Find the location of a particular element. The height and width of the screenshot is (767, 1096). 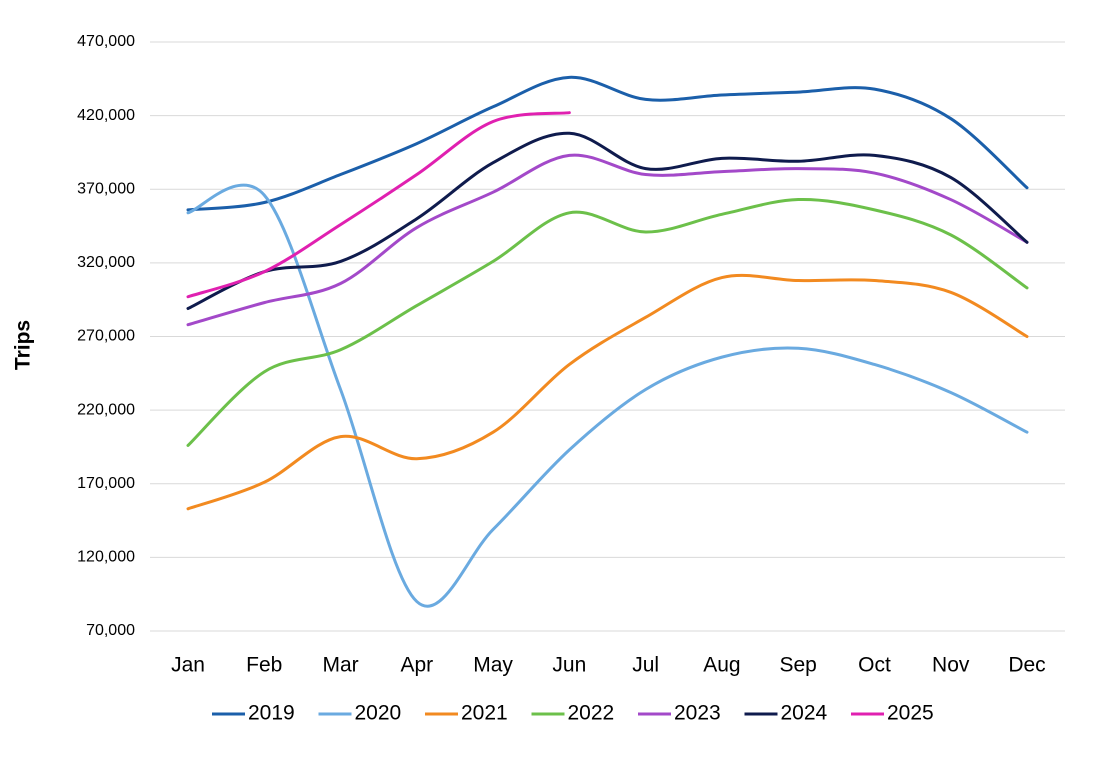

legend-label: 2019 is located at coordinates (271, 713).